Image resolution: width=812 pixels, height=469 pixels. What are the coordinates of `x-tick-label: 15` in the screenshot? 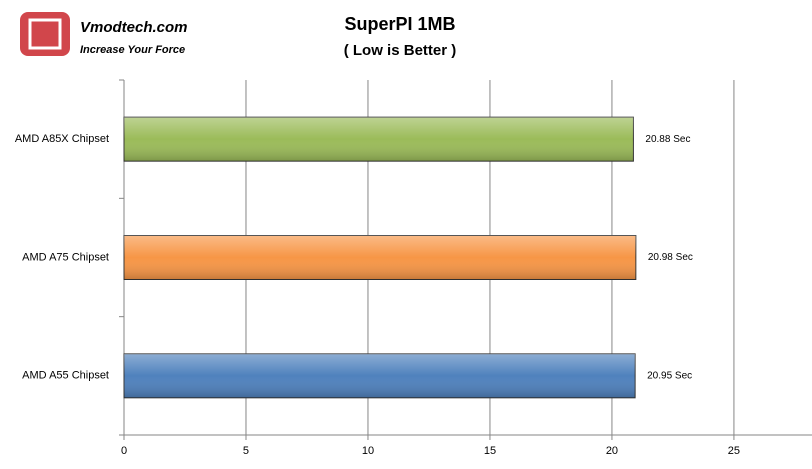 It's located at (490, 451).